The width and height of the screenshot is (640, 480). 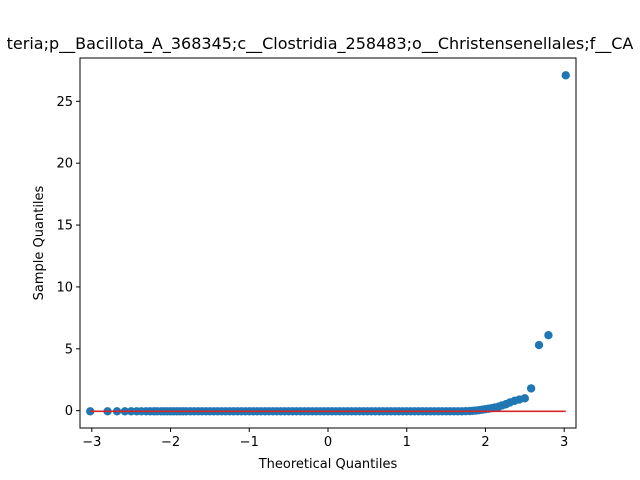 What do you see at coordinates (485, 442) in the screenshot?
I see `x-tick-label: 2` at bounding box center [485, 442].